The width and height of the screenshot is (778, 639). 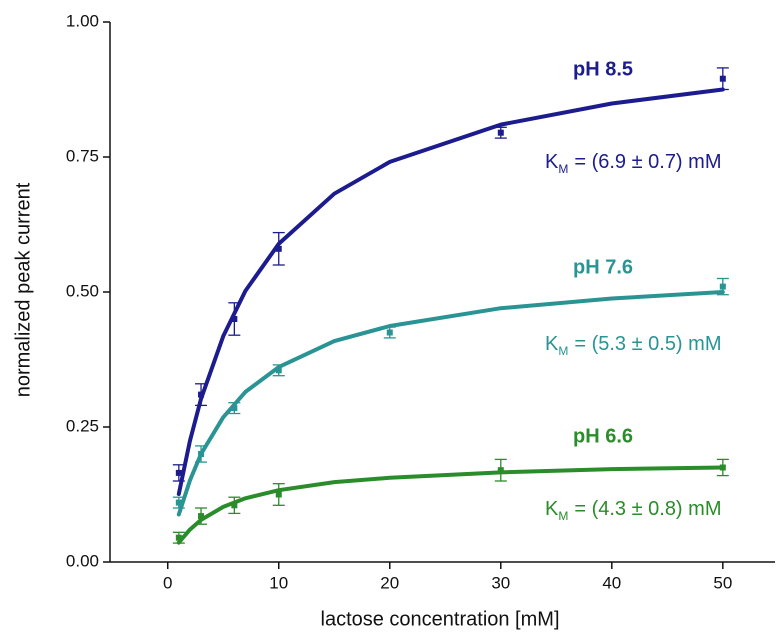 I want to click on series-label: pH 8.5, so click(x=603, y=69).